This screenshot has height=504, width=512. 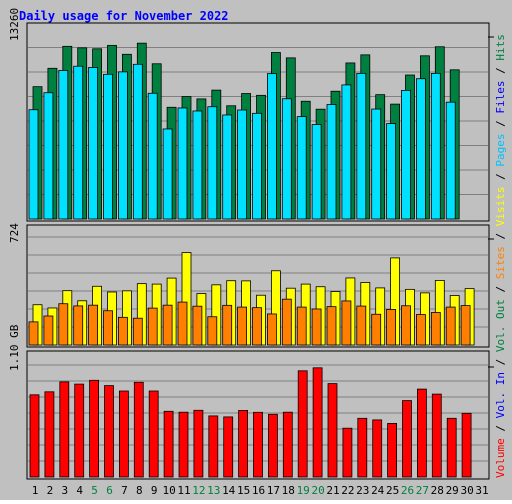 What do you see at coordinates (500, 378) in the screenshot?
I see `legend-entry-in: In` at bounding box center [500, 378].